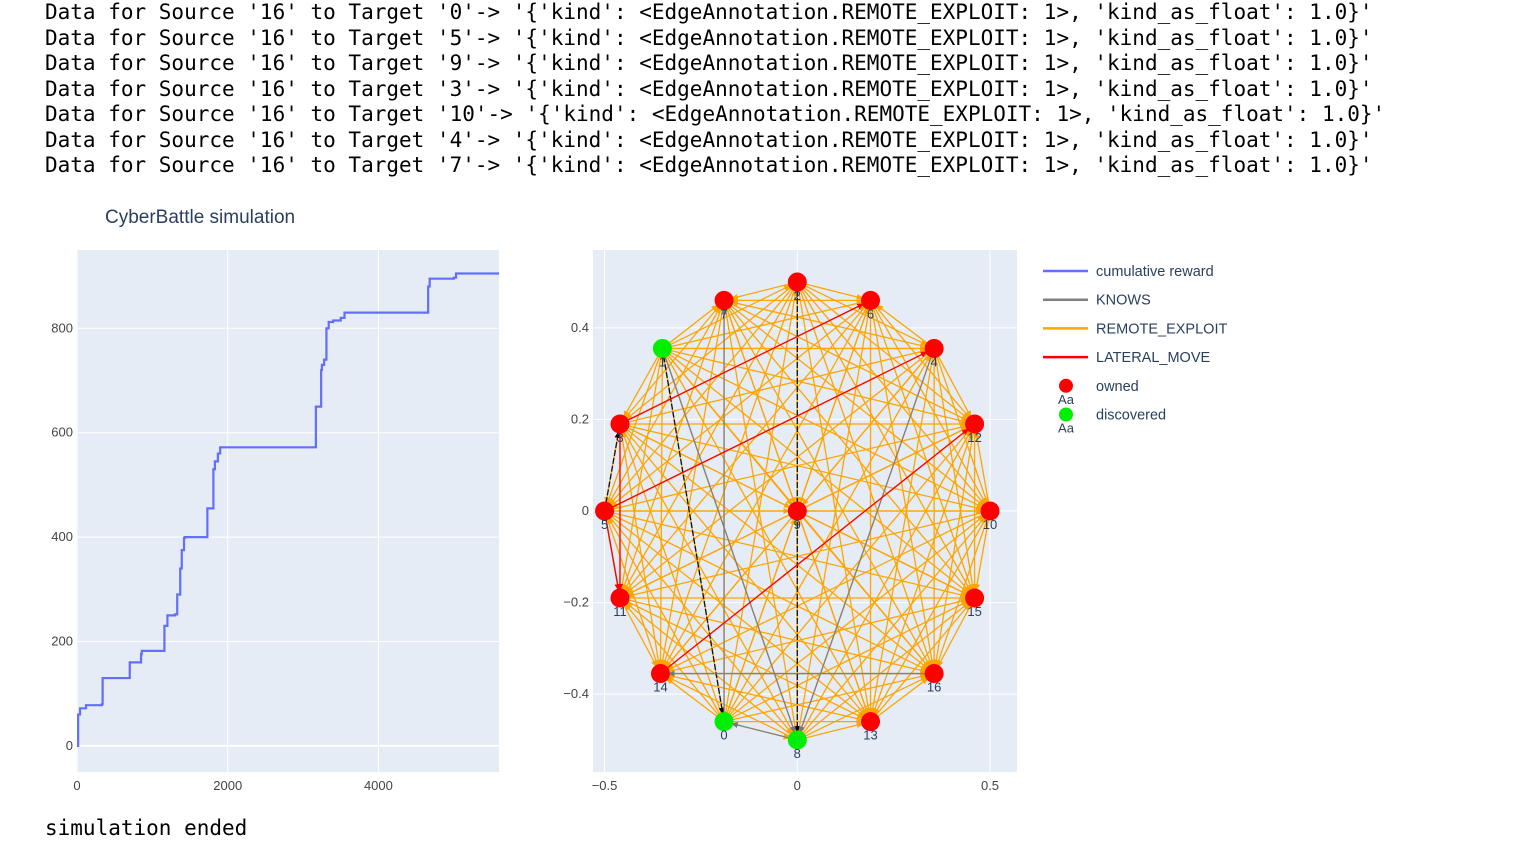 This screenshot has height=846, width=1531. I want to click on node-label: 10, so click(990, 524).